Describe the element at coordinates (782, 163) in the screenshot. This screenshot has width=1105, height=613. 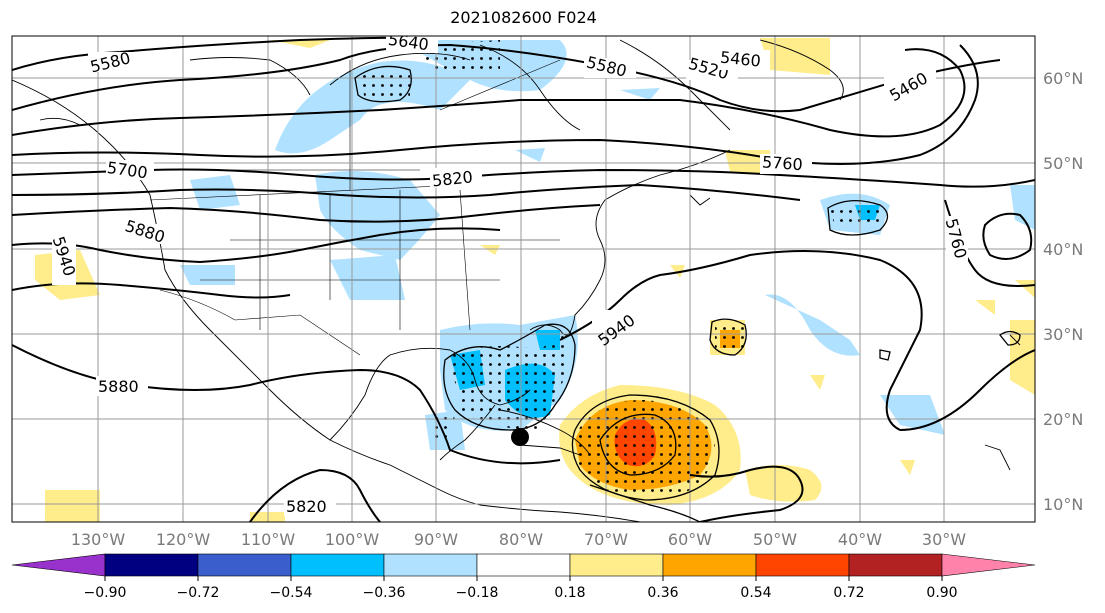
I see `contour-label: 5760` at that location.